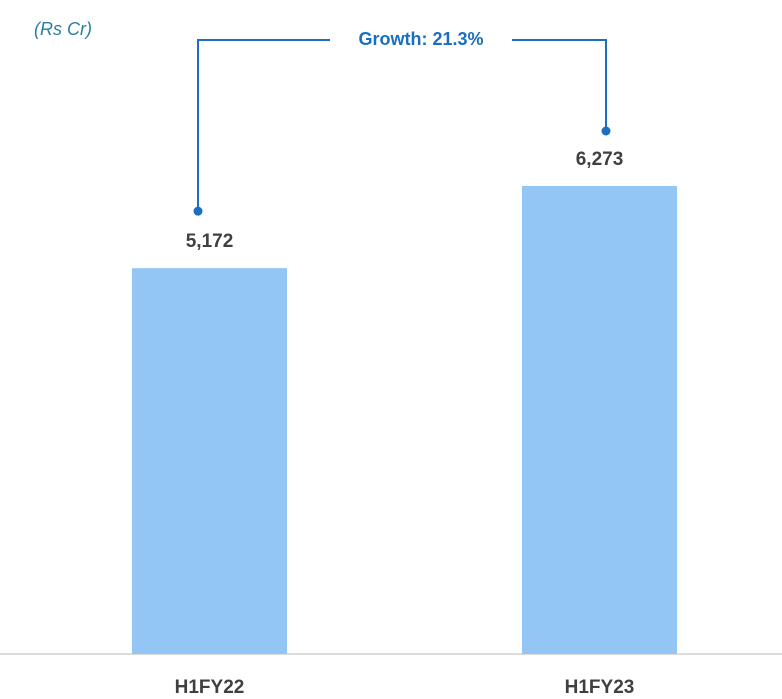 The width and height of the screenshot is (782, 699). Describe the element at coordinates (600, 159) in the screenshot. I see `data-label: 6,273` at that location.